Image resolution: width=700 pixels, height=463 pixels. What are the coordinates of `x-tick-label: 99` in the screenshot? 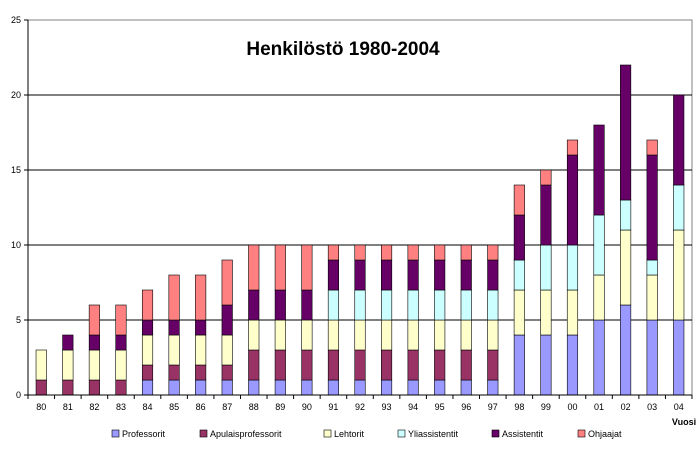 It's located at (546, 407).